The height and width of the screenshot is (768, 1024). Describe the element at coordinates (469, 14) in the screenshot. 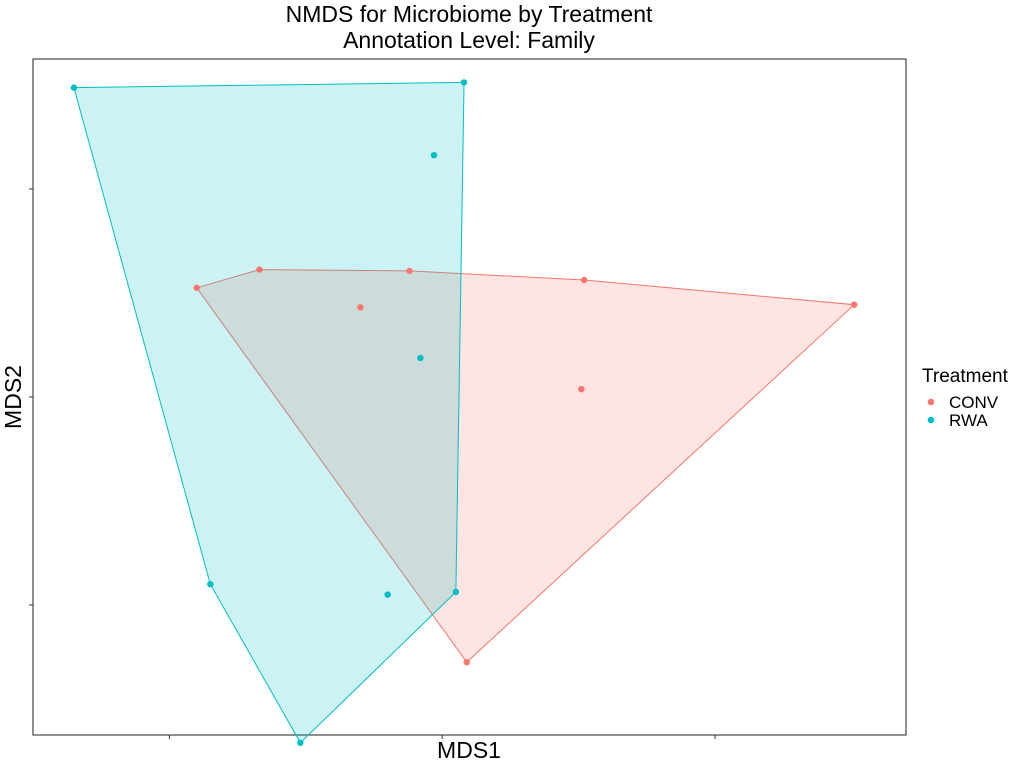

I see `chart-title: NMDS for Microbiome by Treatment` at that location.